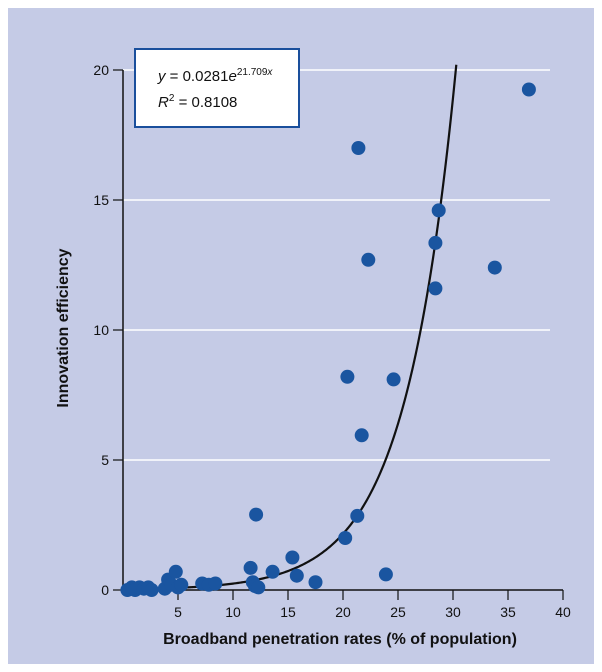 The image size is (602, 672). Describe the element at coordinates (563, 612) in the screenshot. I see `x-tick-label-40: 40` at that location.